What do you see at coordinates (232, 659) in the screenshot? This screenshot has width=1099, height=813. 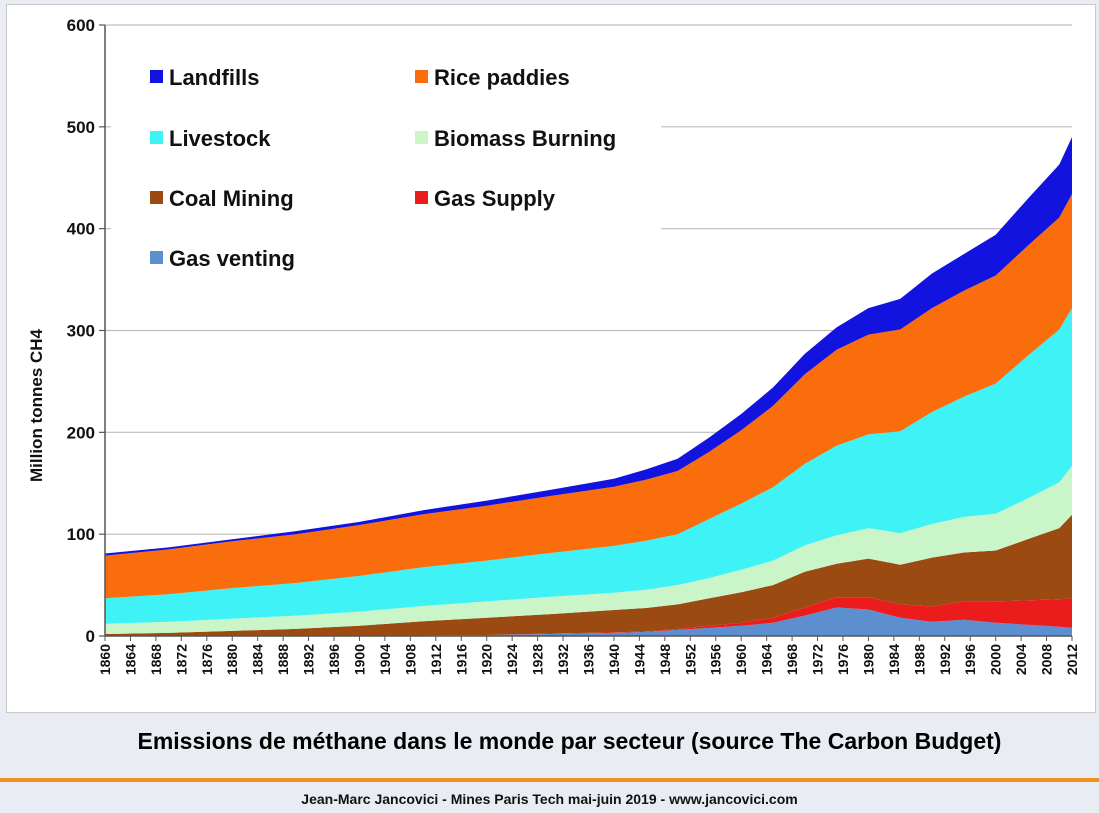 I see `x-tick-label: 1880` at bounding box center [232, 659].